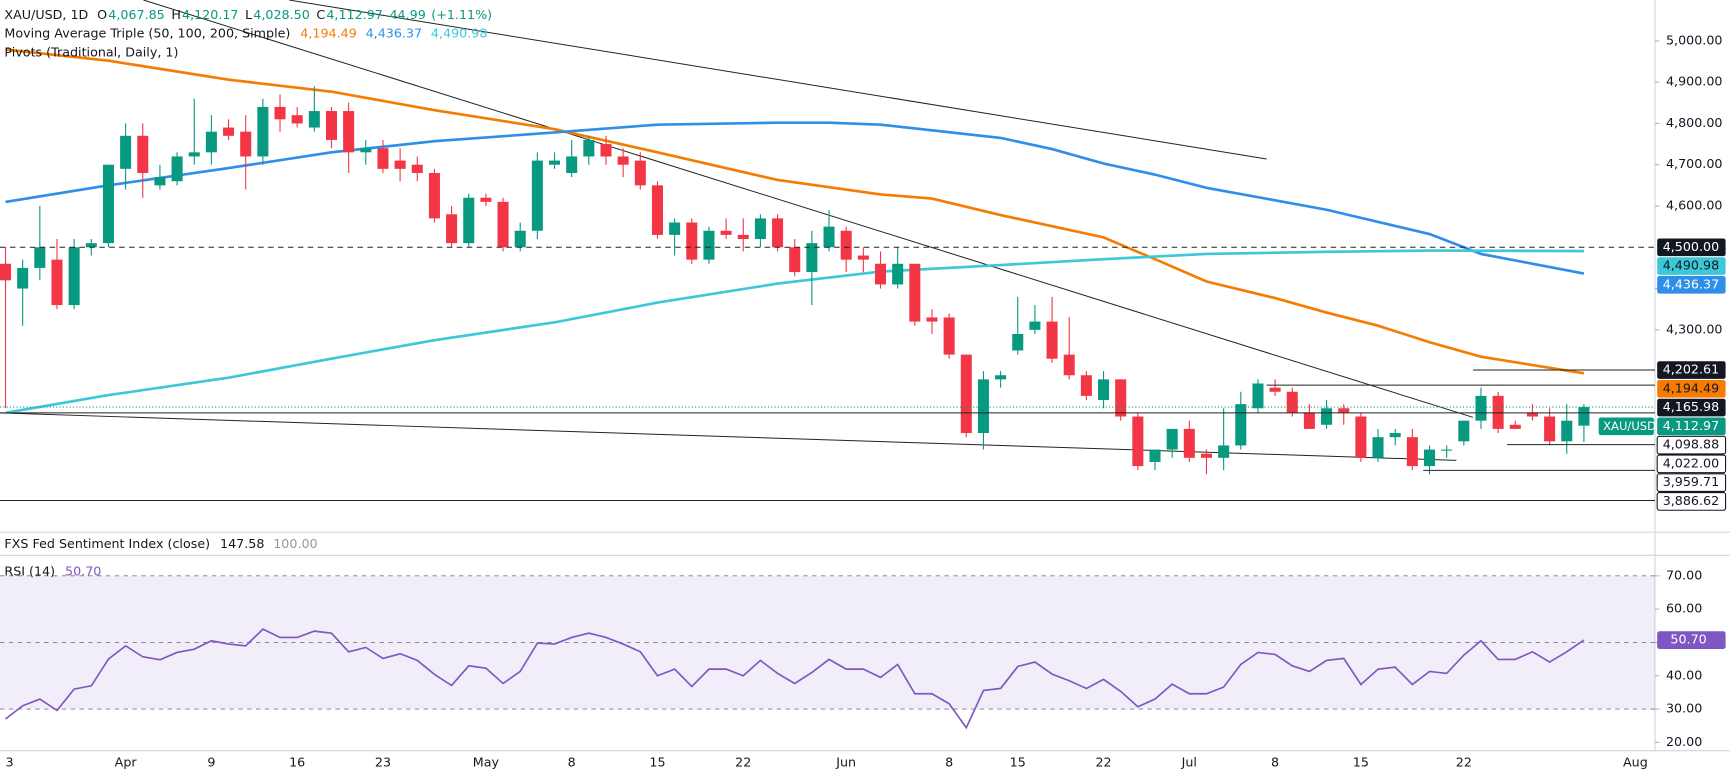  Describe the element at coordinates (1629, 426) in the screenshot. I see `symbol-tag: XAU/USD` at that location.